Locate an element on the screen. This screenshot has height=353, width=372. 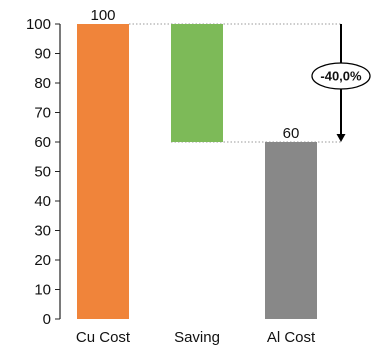
y-tick-label-60: 60 is located at coordinates (42, 142).